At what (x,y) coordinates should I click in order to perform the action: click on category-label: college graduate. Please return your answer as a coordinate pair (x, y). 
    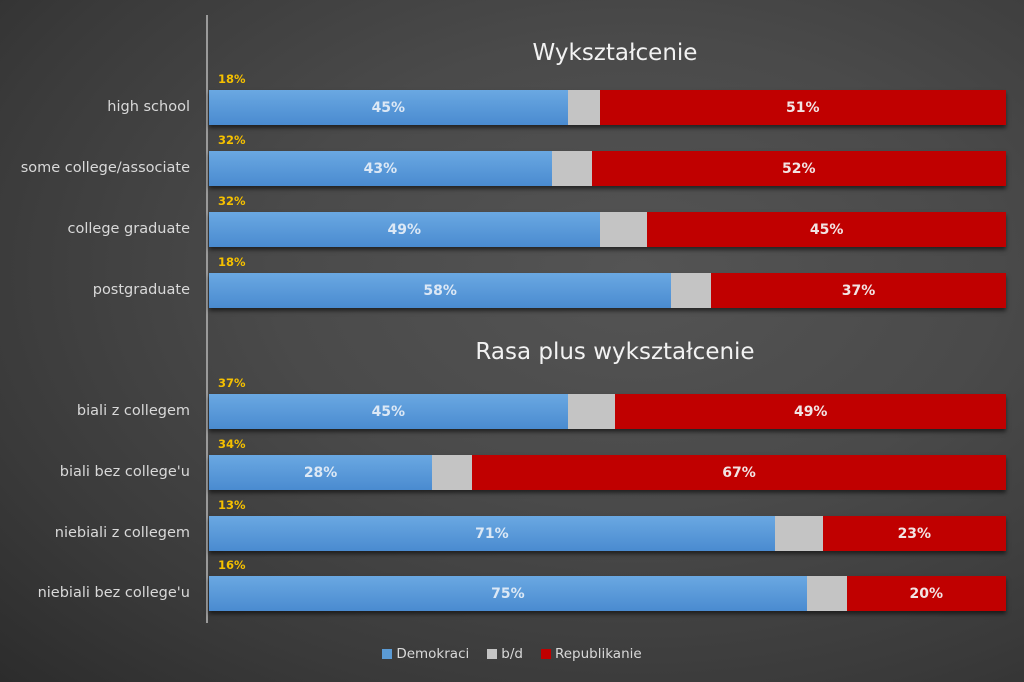
    Looking at the image, I should click on (129, 229).